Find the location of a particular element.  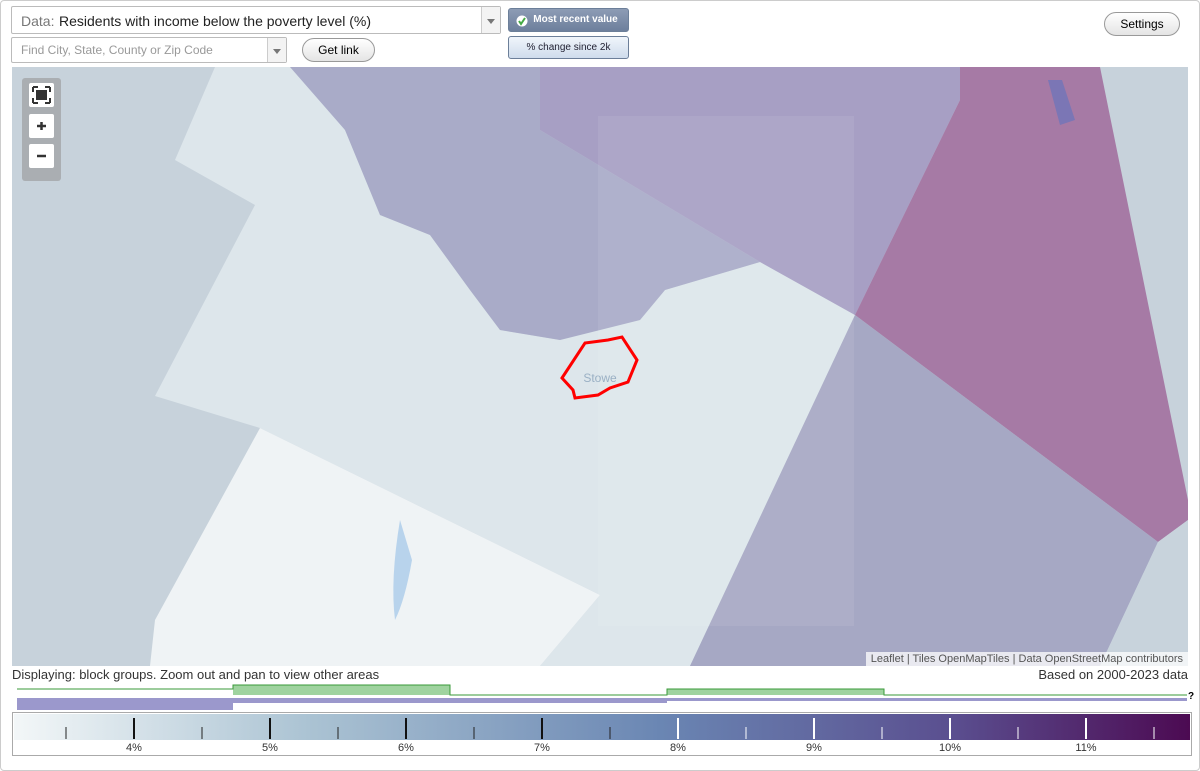

check-icon is located at coordinates (522, 21).